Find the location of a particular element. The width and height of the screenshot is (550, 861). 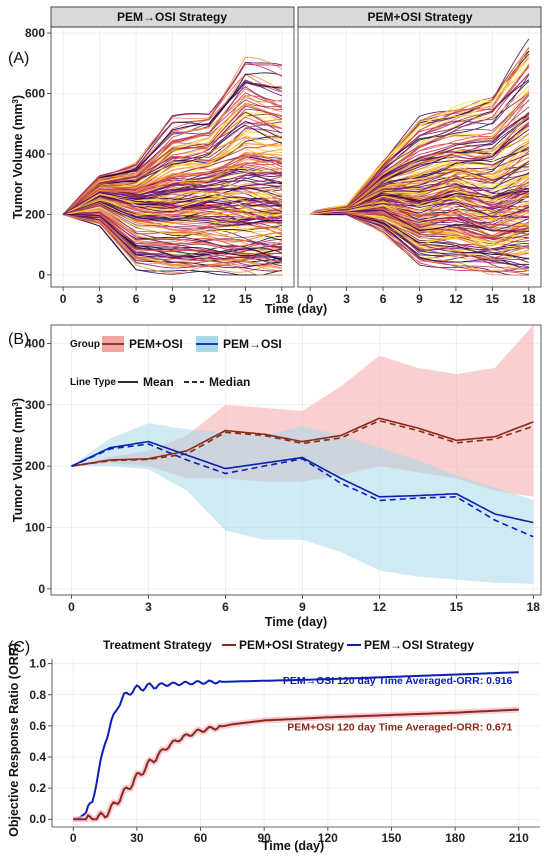

mean-line-pem-plus-osi is located at coordinates (302, 442).